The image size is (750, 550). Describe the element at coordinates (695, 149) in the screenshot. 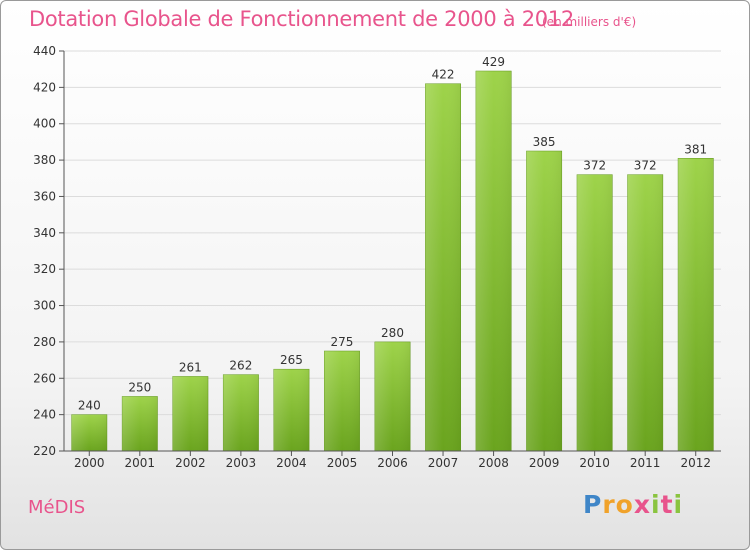

I see `data-label-2012: 381` at that location.